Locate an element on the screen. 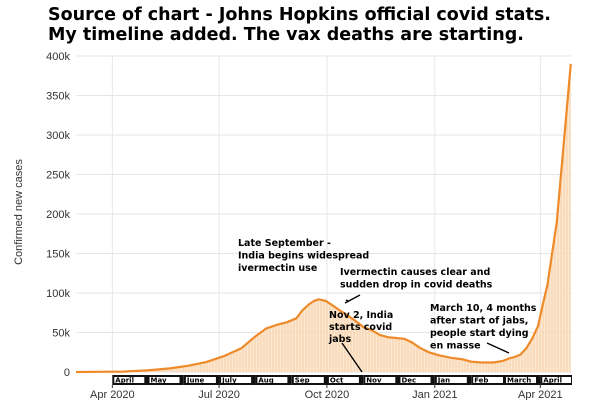 This screenshot has width=600, height=400. annotation-line: people start dying is located at coordinates (479, 333).